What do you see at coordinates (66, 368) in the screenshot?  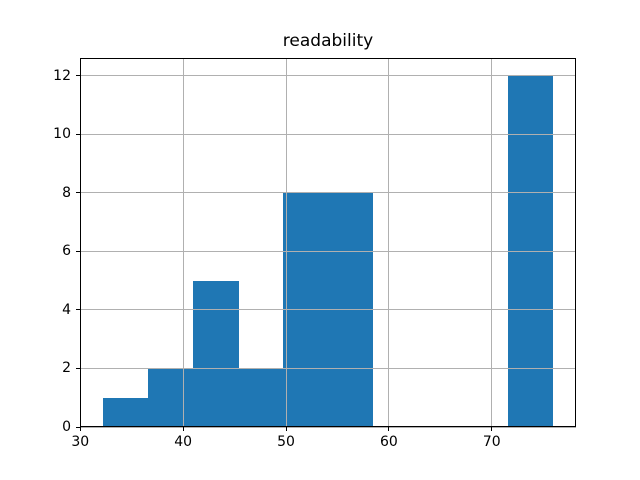 I see `y-tick-label: 2` at bounding box center [66, 368].